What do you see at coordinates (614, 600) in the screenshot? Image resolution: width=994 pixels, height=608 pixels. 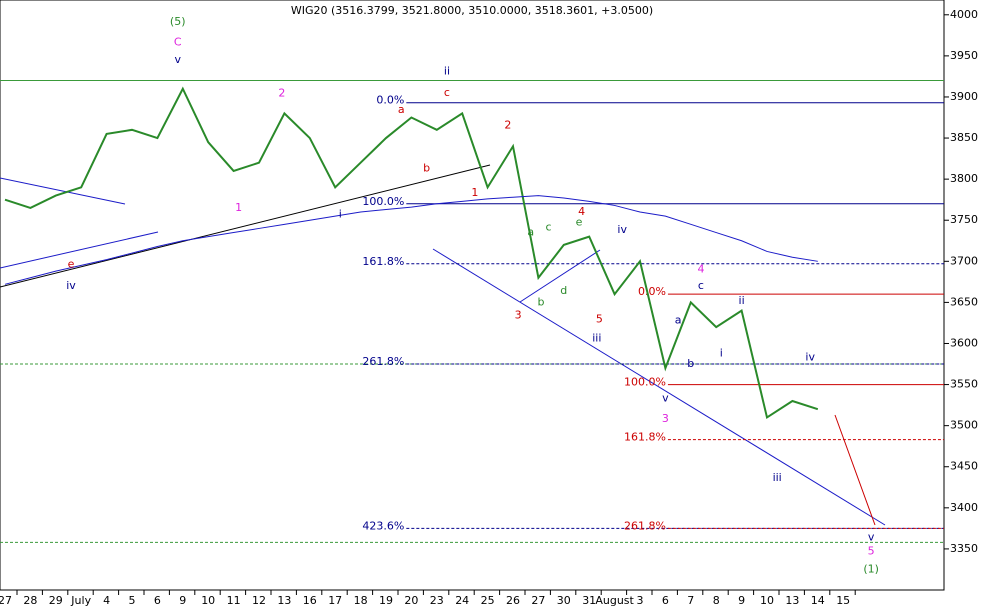 I see `x-tick-label: August` at bounding box center [614, 600].